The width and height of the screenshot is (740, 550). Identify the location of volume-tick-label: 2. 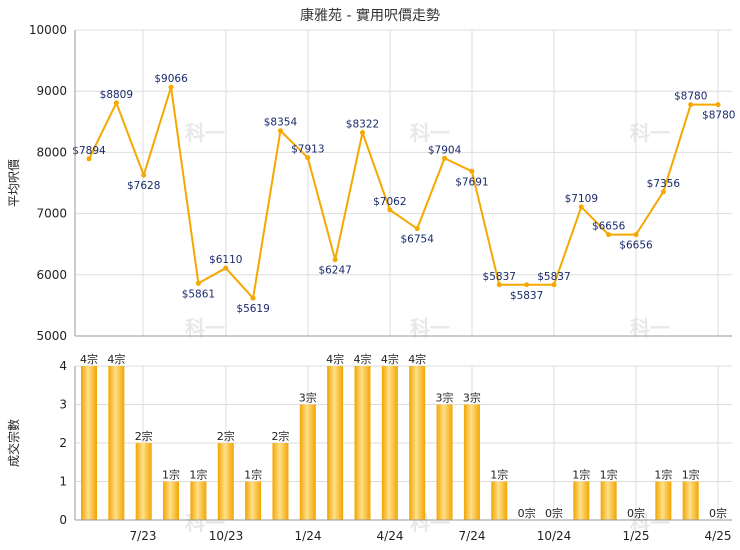
(63, 443).